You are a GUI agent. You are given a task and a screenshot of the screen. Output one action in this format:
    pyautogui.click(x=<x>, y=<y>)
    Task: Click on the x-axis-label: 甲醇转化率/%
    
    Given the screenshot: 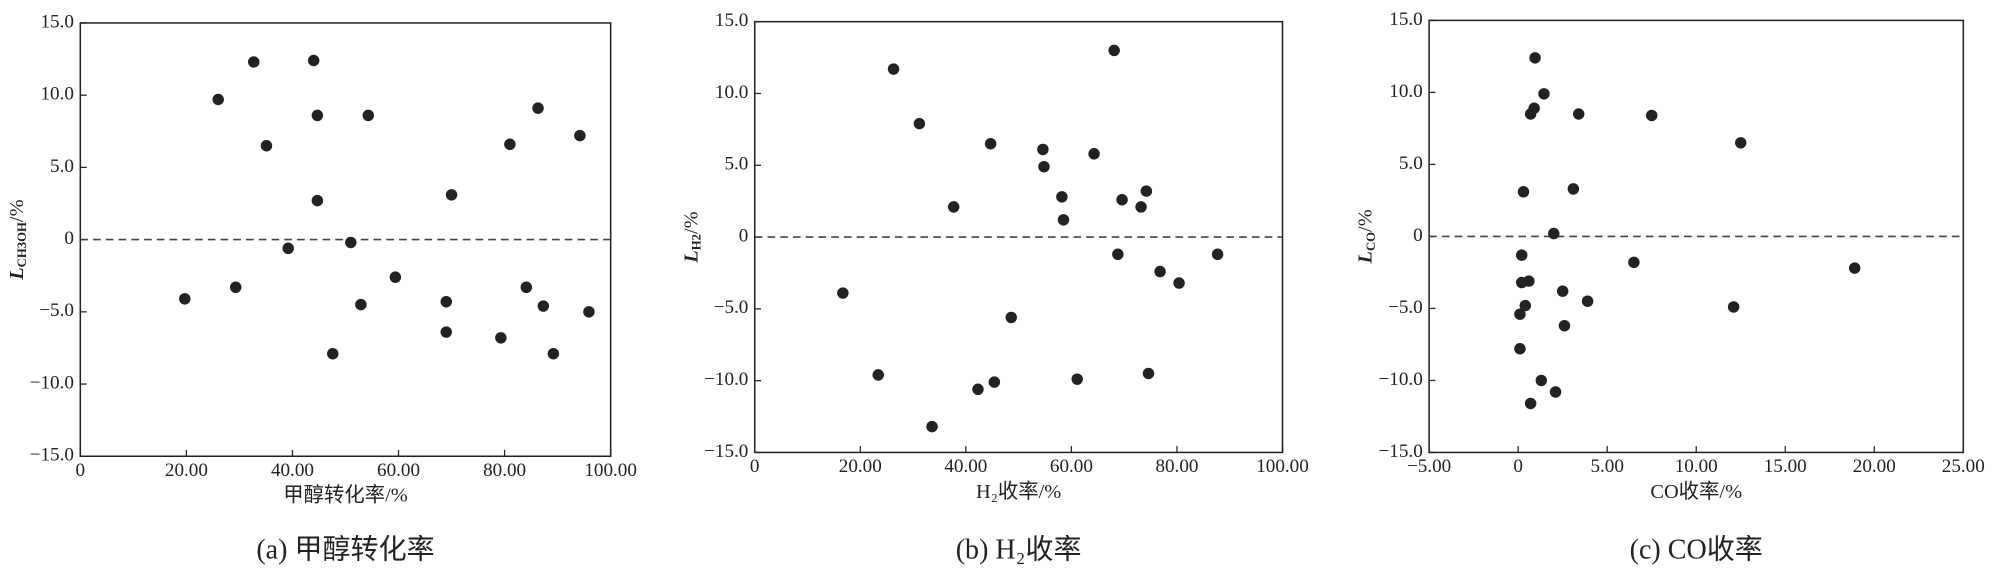 What is the action you would take?
    pyautogui.click(x=345, y=495)
    